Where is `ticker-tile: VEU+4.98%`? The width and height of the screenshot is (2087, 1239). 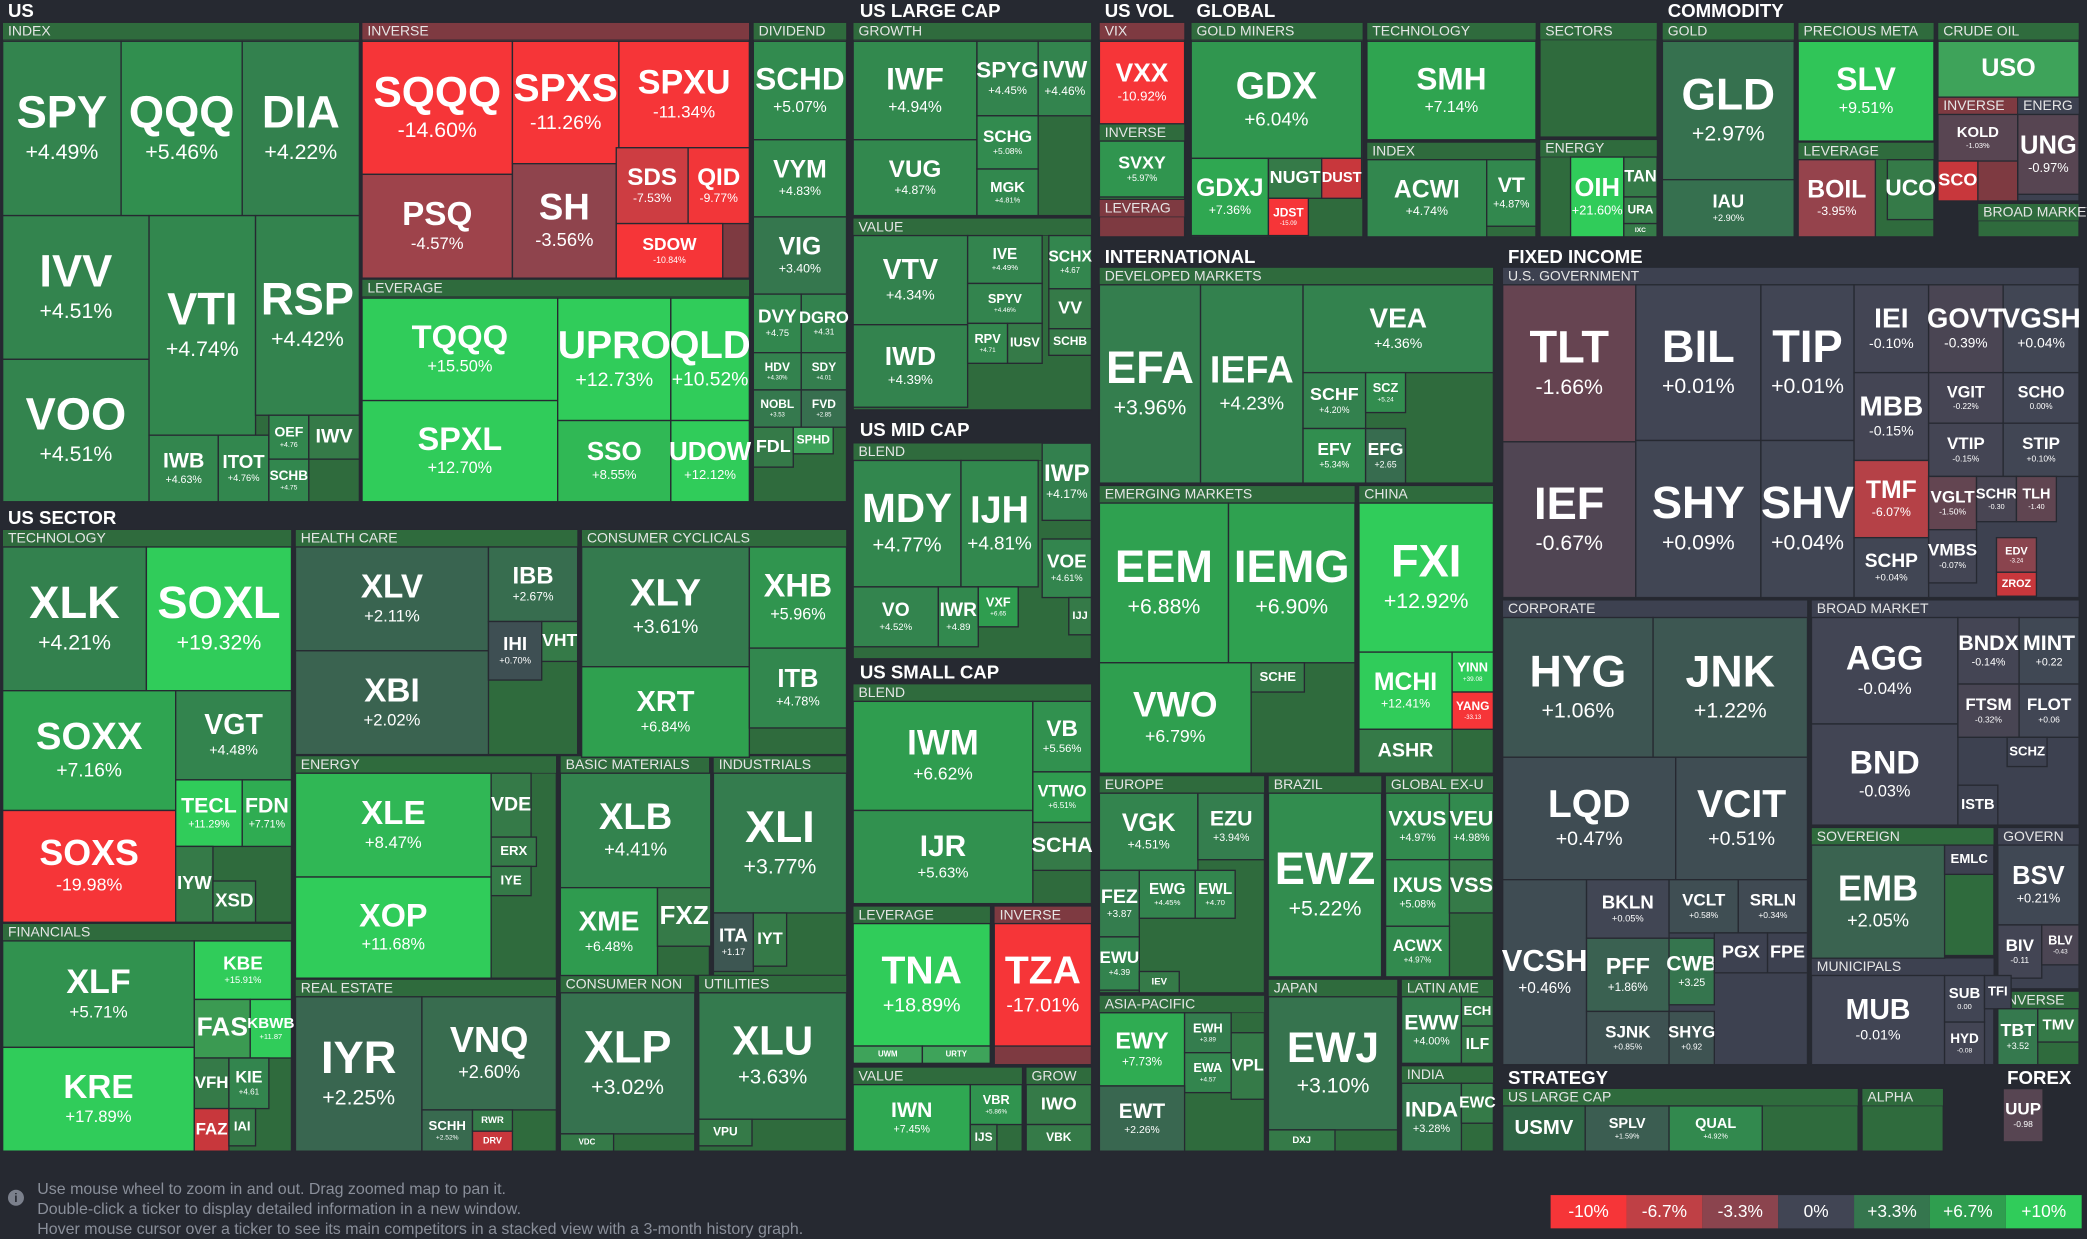 ticker-tile: VEU+4.98% is located at coordinates (1471, 826).